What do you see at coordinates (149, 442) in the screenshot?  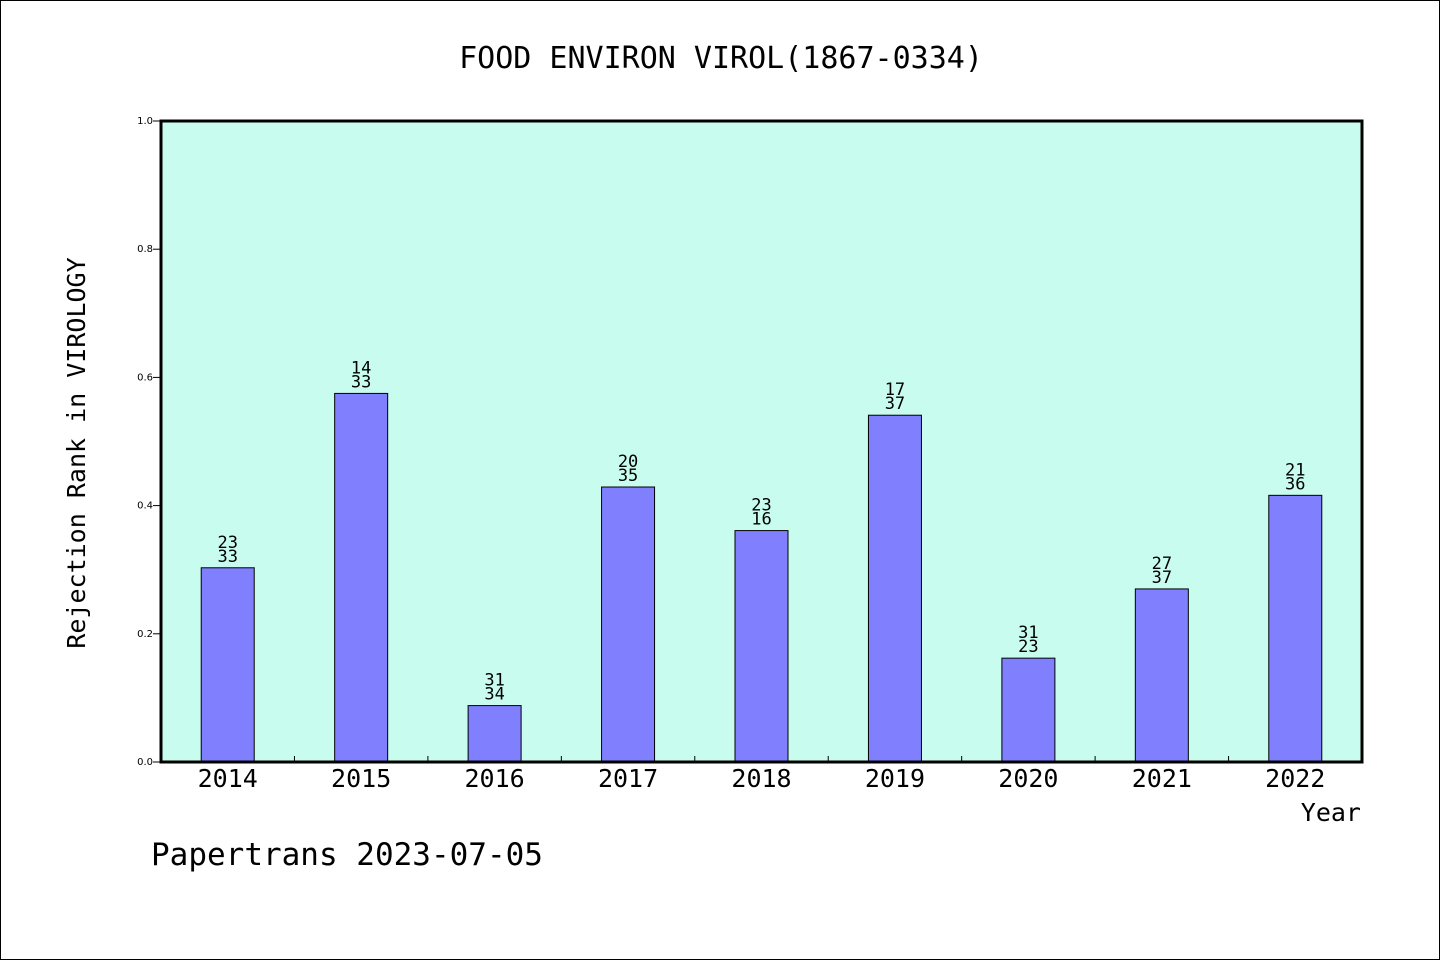 I see `y-axis: 0.0 0.2 0.4 0.6 0.8 1.0` at bounding box center [149, 442].